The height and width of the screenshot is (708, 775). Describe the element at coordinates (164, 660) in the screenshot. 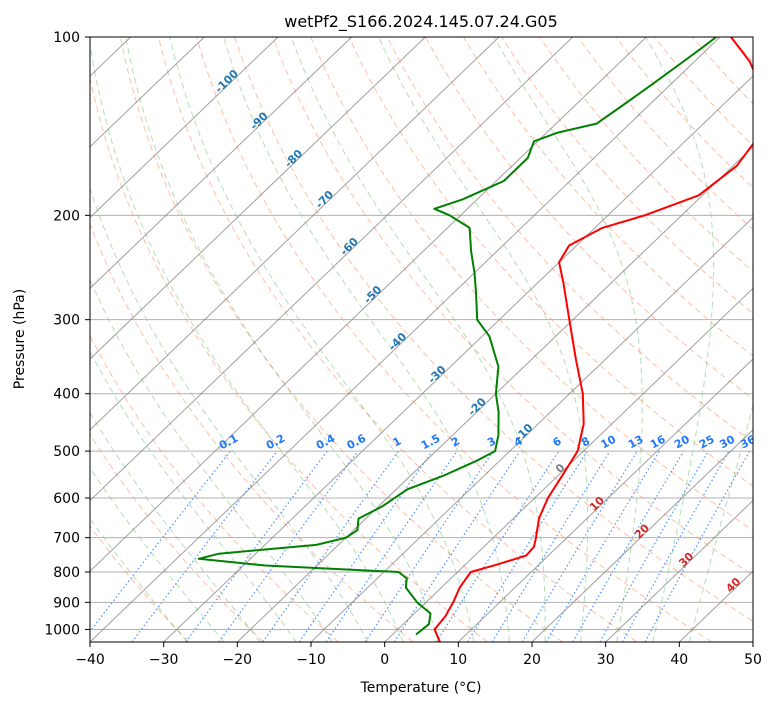

I see `x-tick-label: −30` at that location.